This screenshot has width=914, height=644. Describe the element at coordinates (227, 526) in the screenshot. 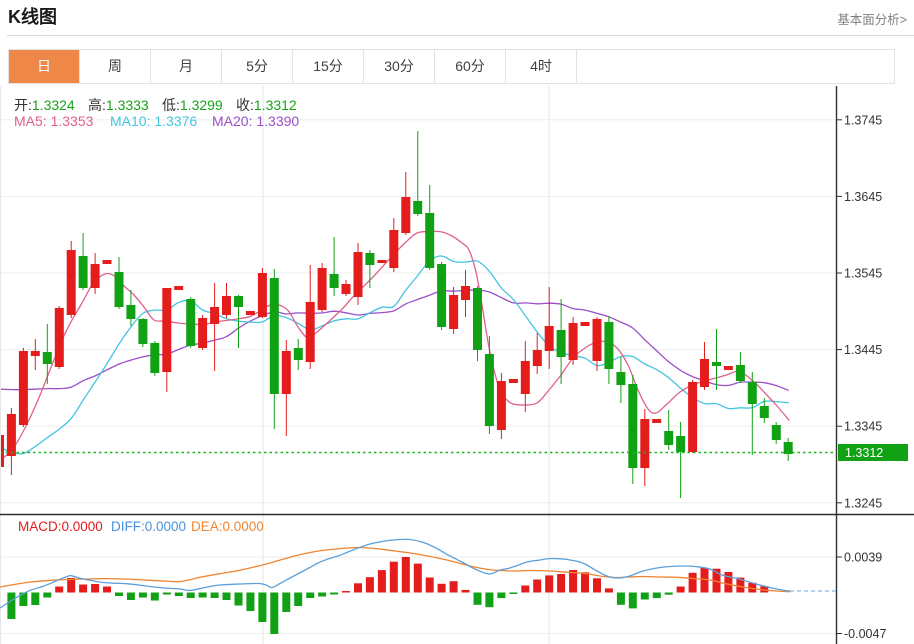

I see `svg-text: DEA:0.0000` at that location.